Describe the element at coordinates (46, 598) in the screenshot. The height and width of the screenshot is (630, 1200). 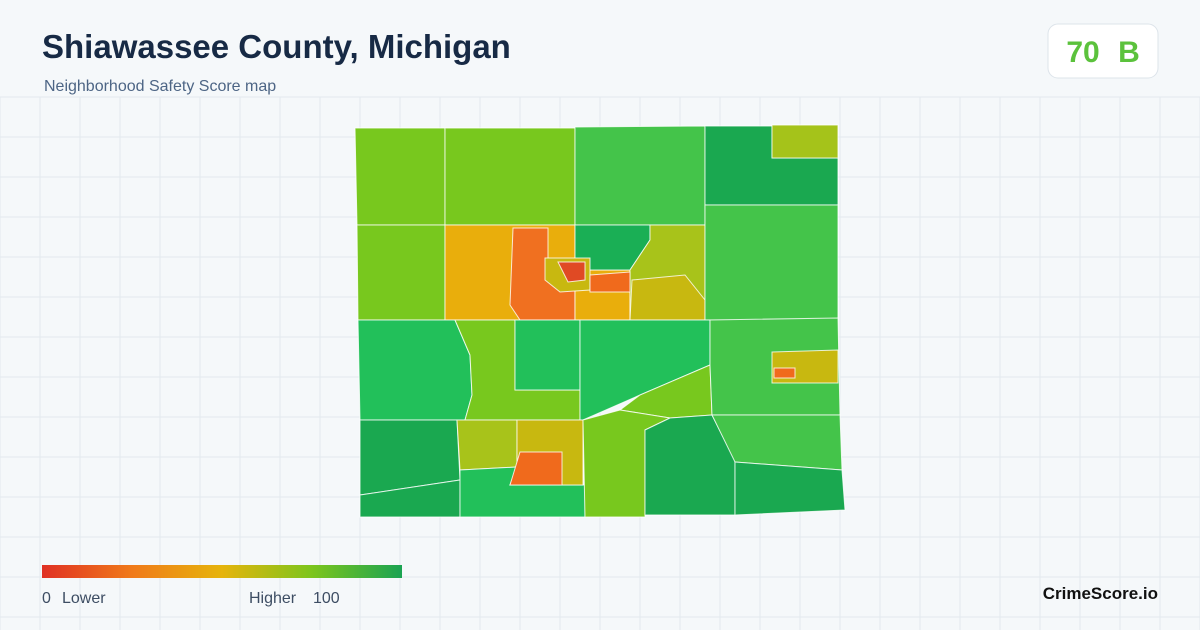
I see `legend-min: 0` at that location.